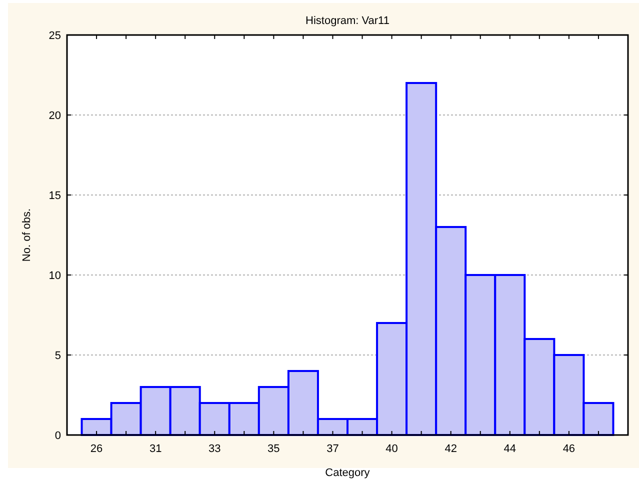  I want to click on x-tick-label: 40, so click(392, 449).